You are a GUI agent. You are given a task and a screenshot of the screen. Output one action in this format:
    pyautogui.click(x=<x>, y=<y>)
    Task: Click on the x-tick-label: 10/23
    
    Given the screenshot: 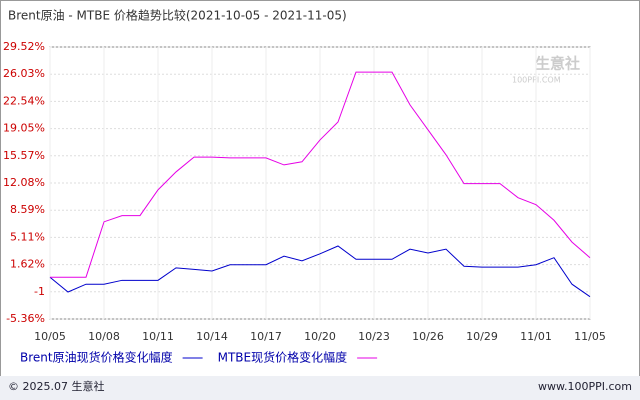 What is the action you would take?
    pyautogui.click(x=374, y=336)
    